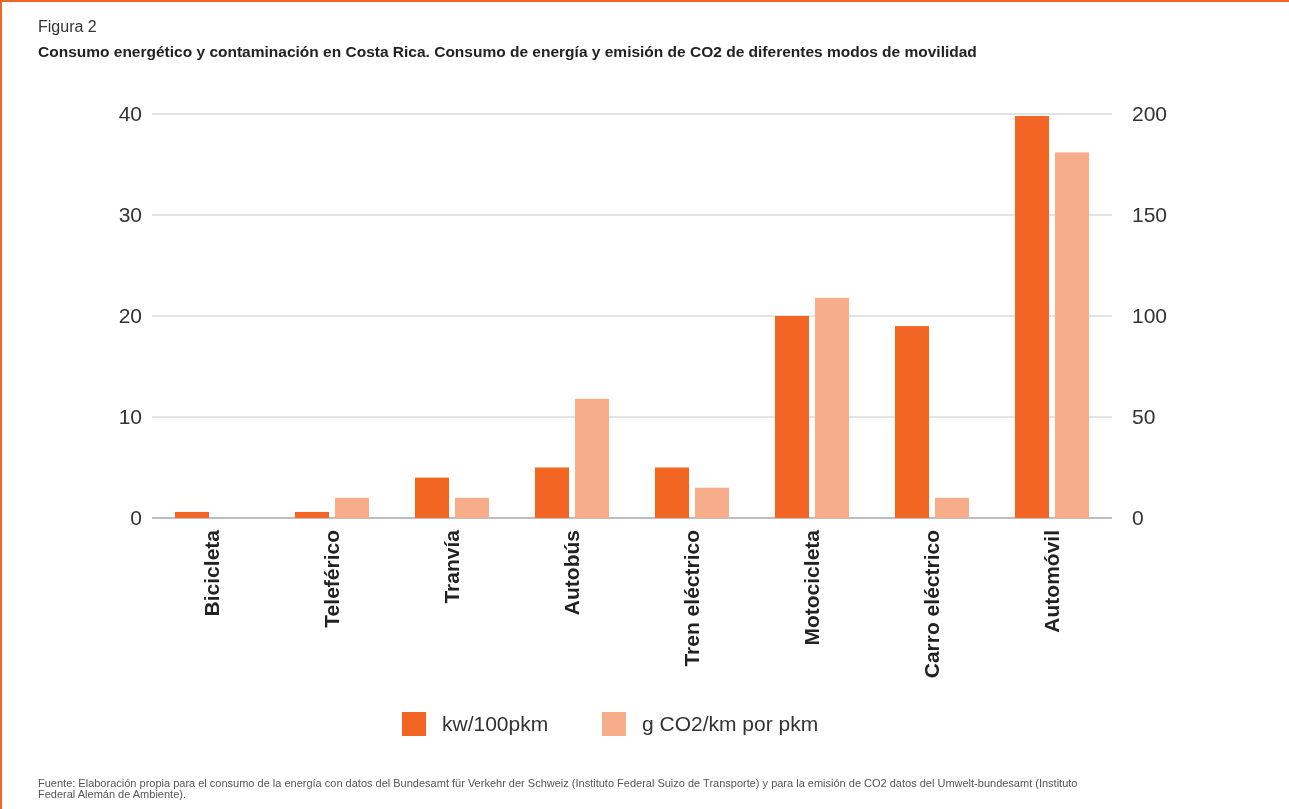 This screenshot has height=809, width=1289. What do you see at coordinates (130, 215) in the screenshot?
I see `y-tick-label: 30` at bounding box center [130, 215].